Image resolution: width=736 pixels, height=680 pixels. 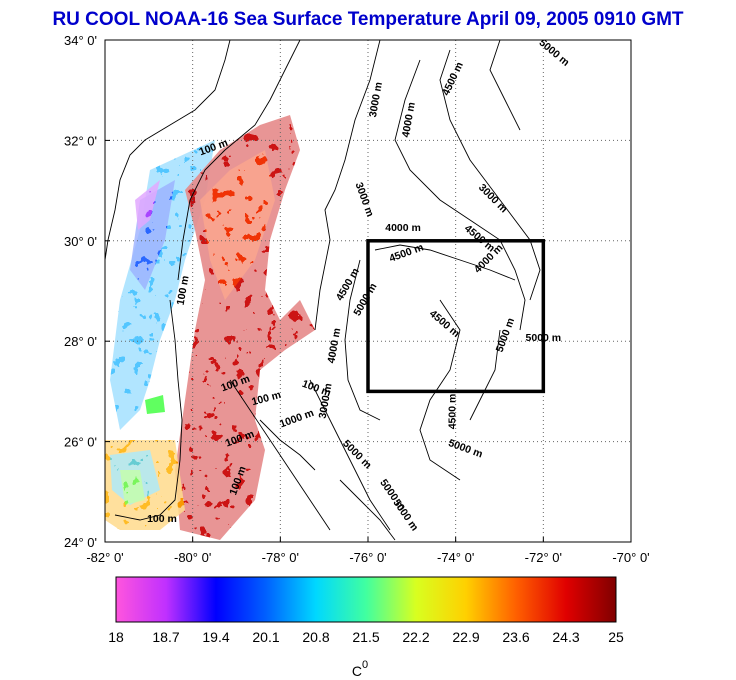 I want to click on x-tick-label: -78° 0', so click(x=280, y=557).